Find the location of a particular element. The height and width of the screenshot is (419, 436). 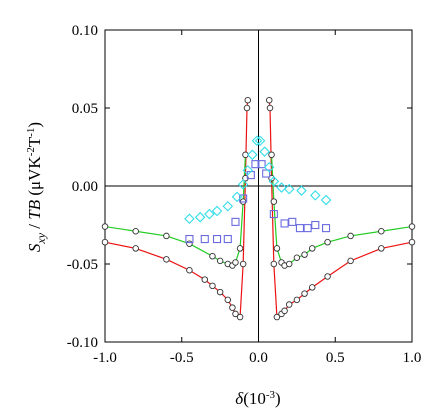

y-tick-label: -0.10 is located at coordinates (82, 343).